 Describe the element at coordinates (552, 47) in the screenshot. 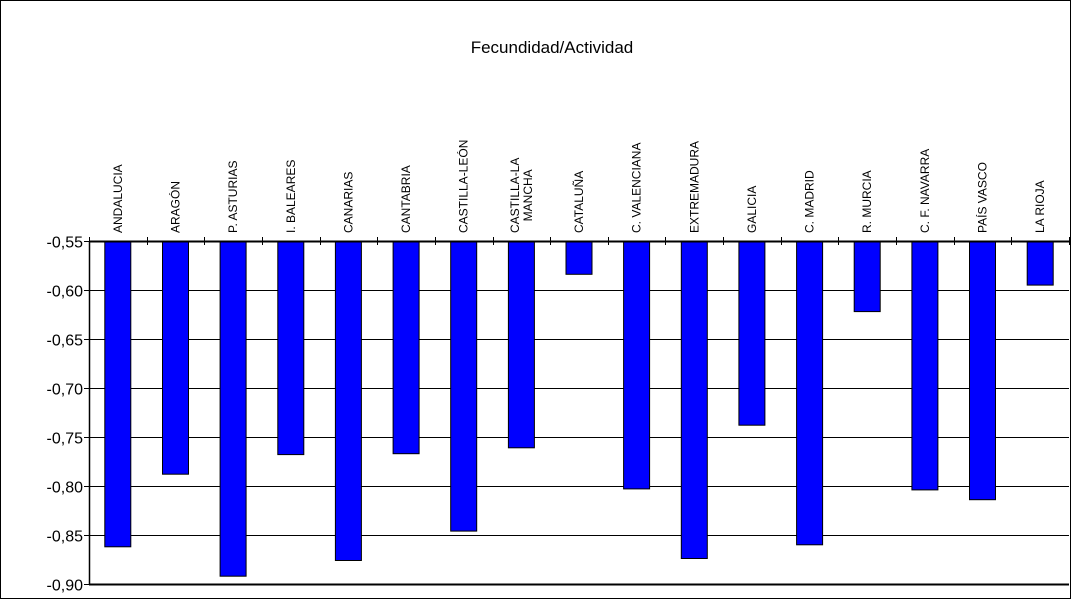

I see `chart-title: Fecundidad/Actividad` at that location.